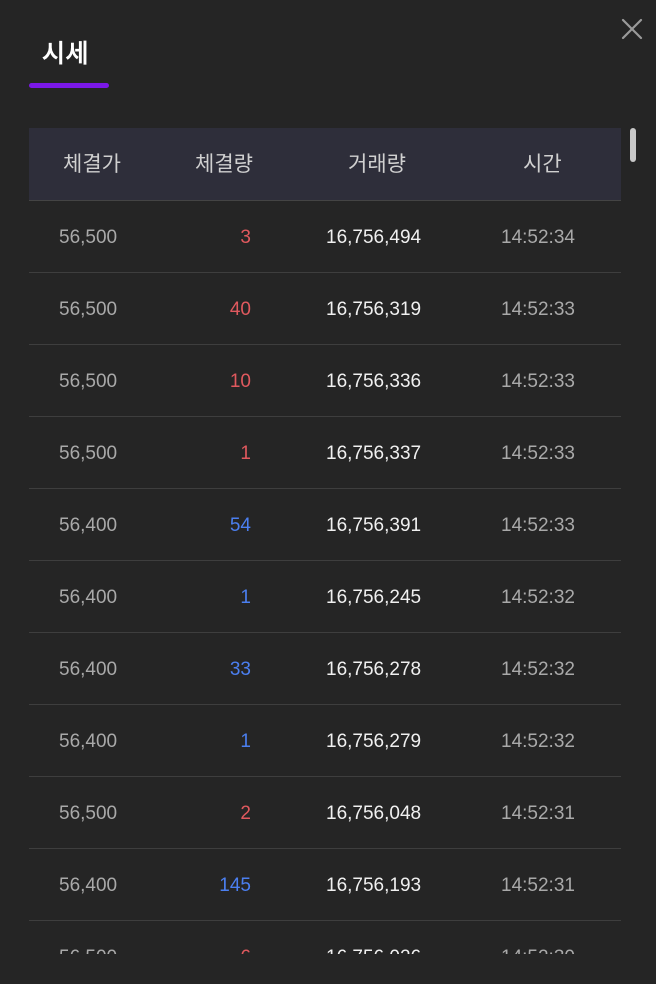  Describe the element at coordinates (325, 937) in the screenshot. I see `table-row: 56,500 6 16,756,026 14:52:30` at that location.